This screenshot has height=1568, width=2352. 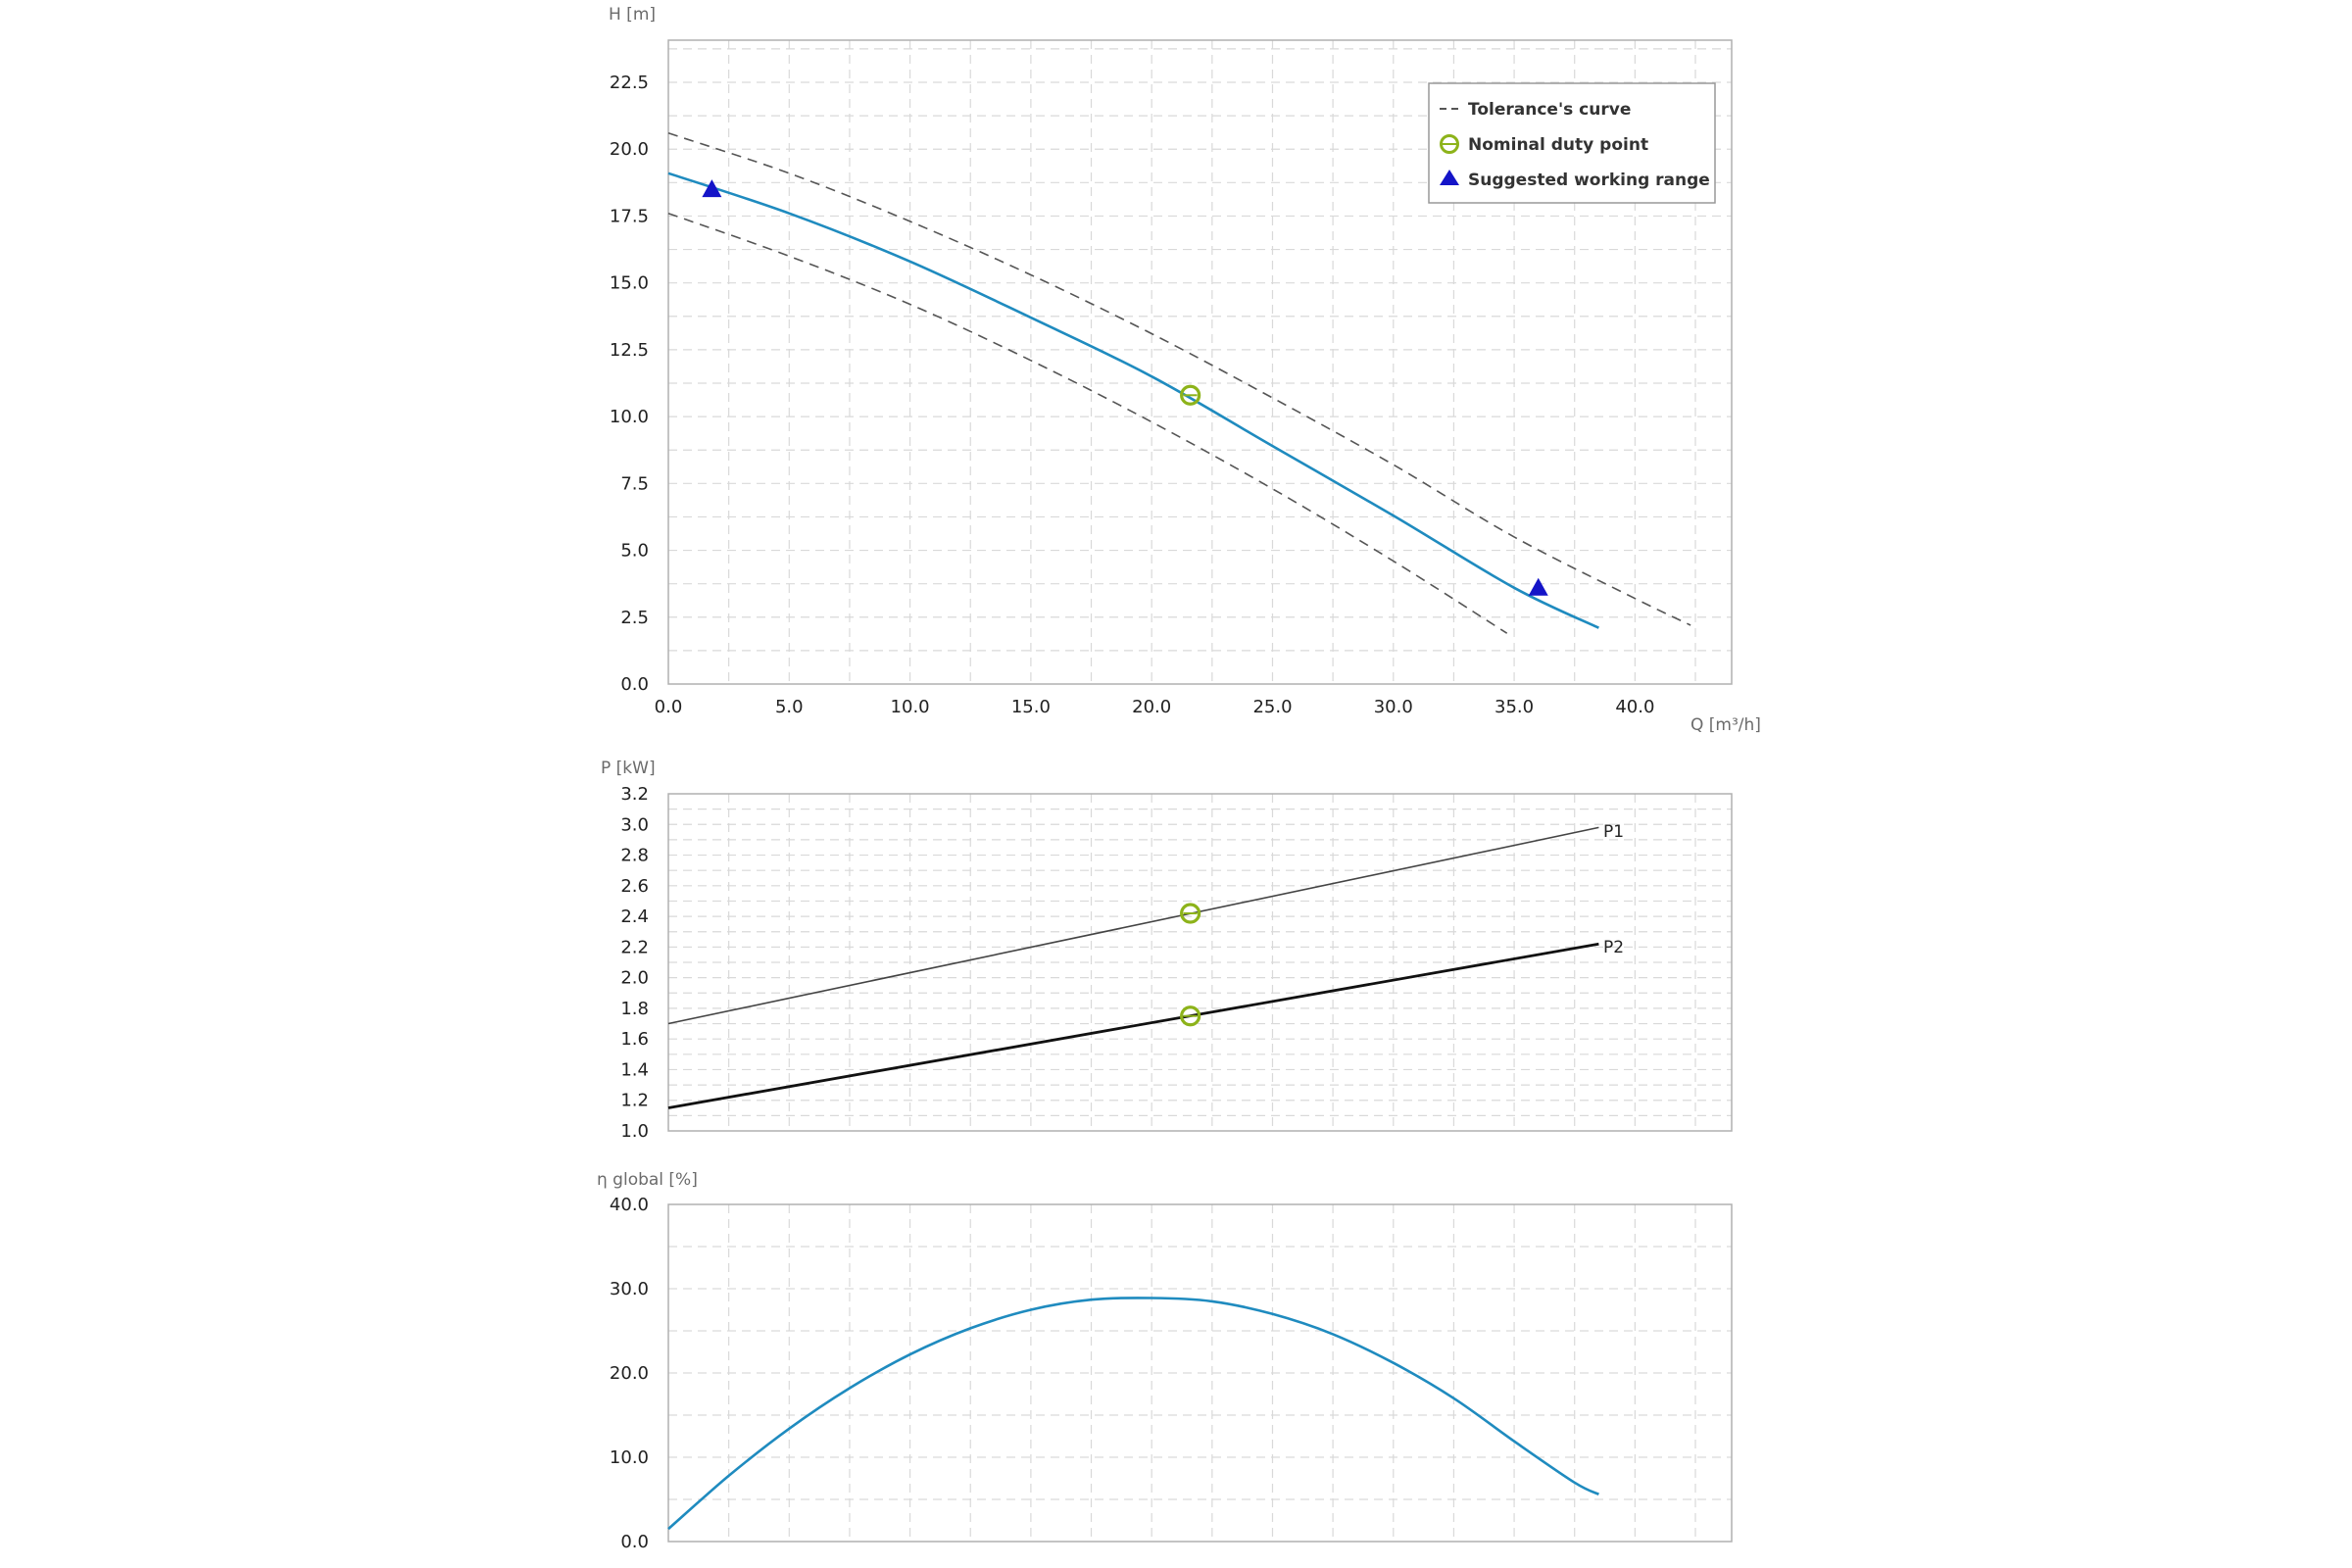 What do you see at coordinates (634, 1009) in the screenshot?
I see `y-tick-label: 1.8` at bounding box center [634, 1009].